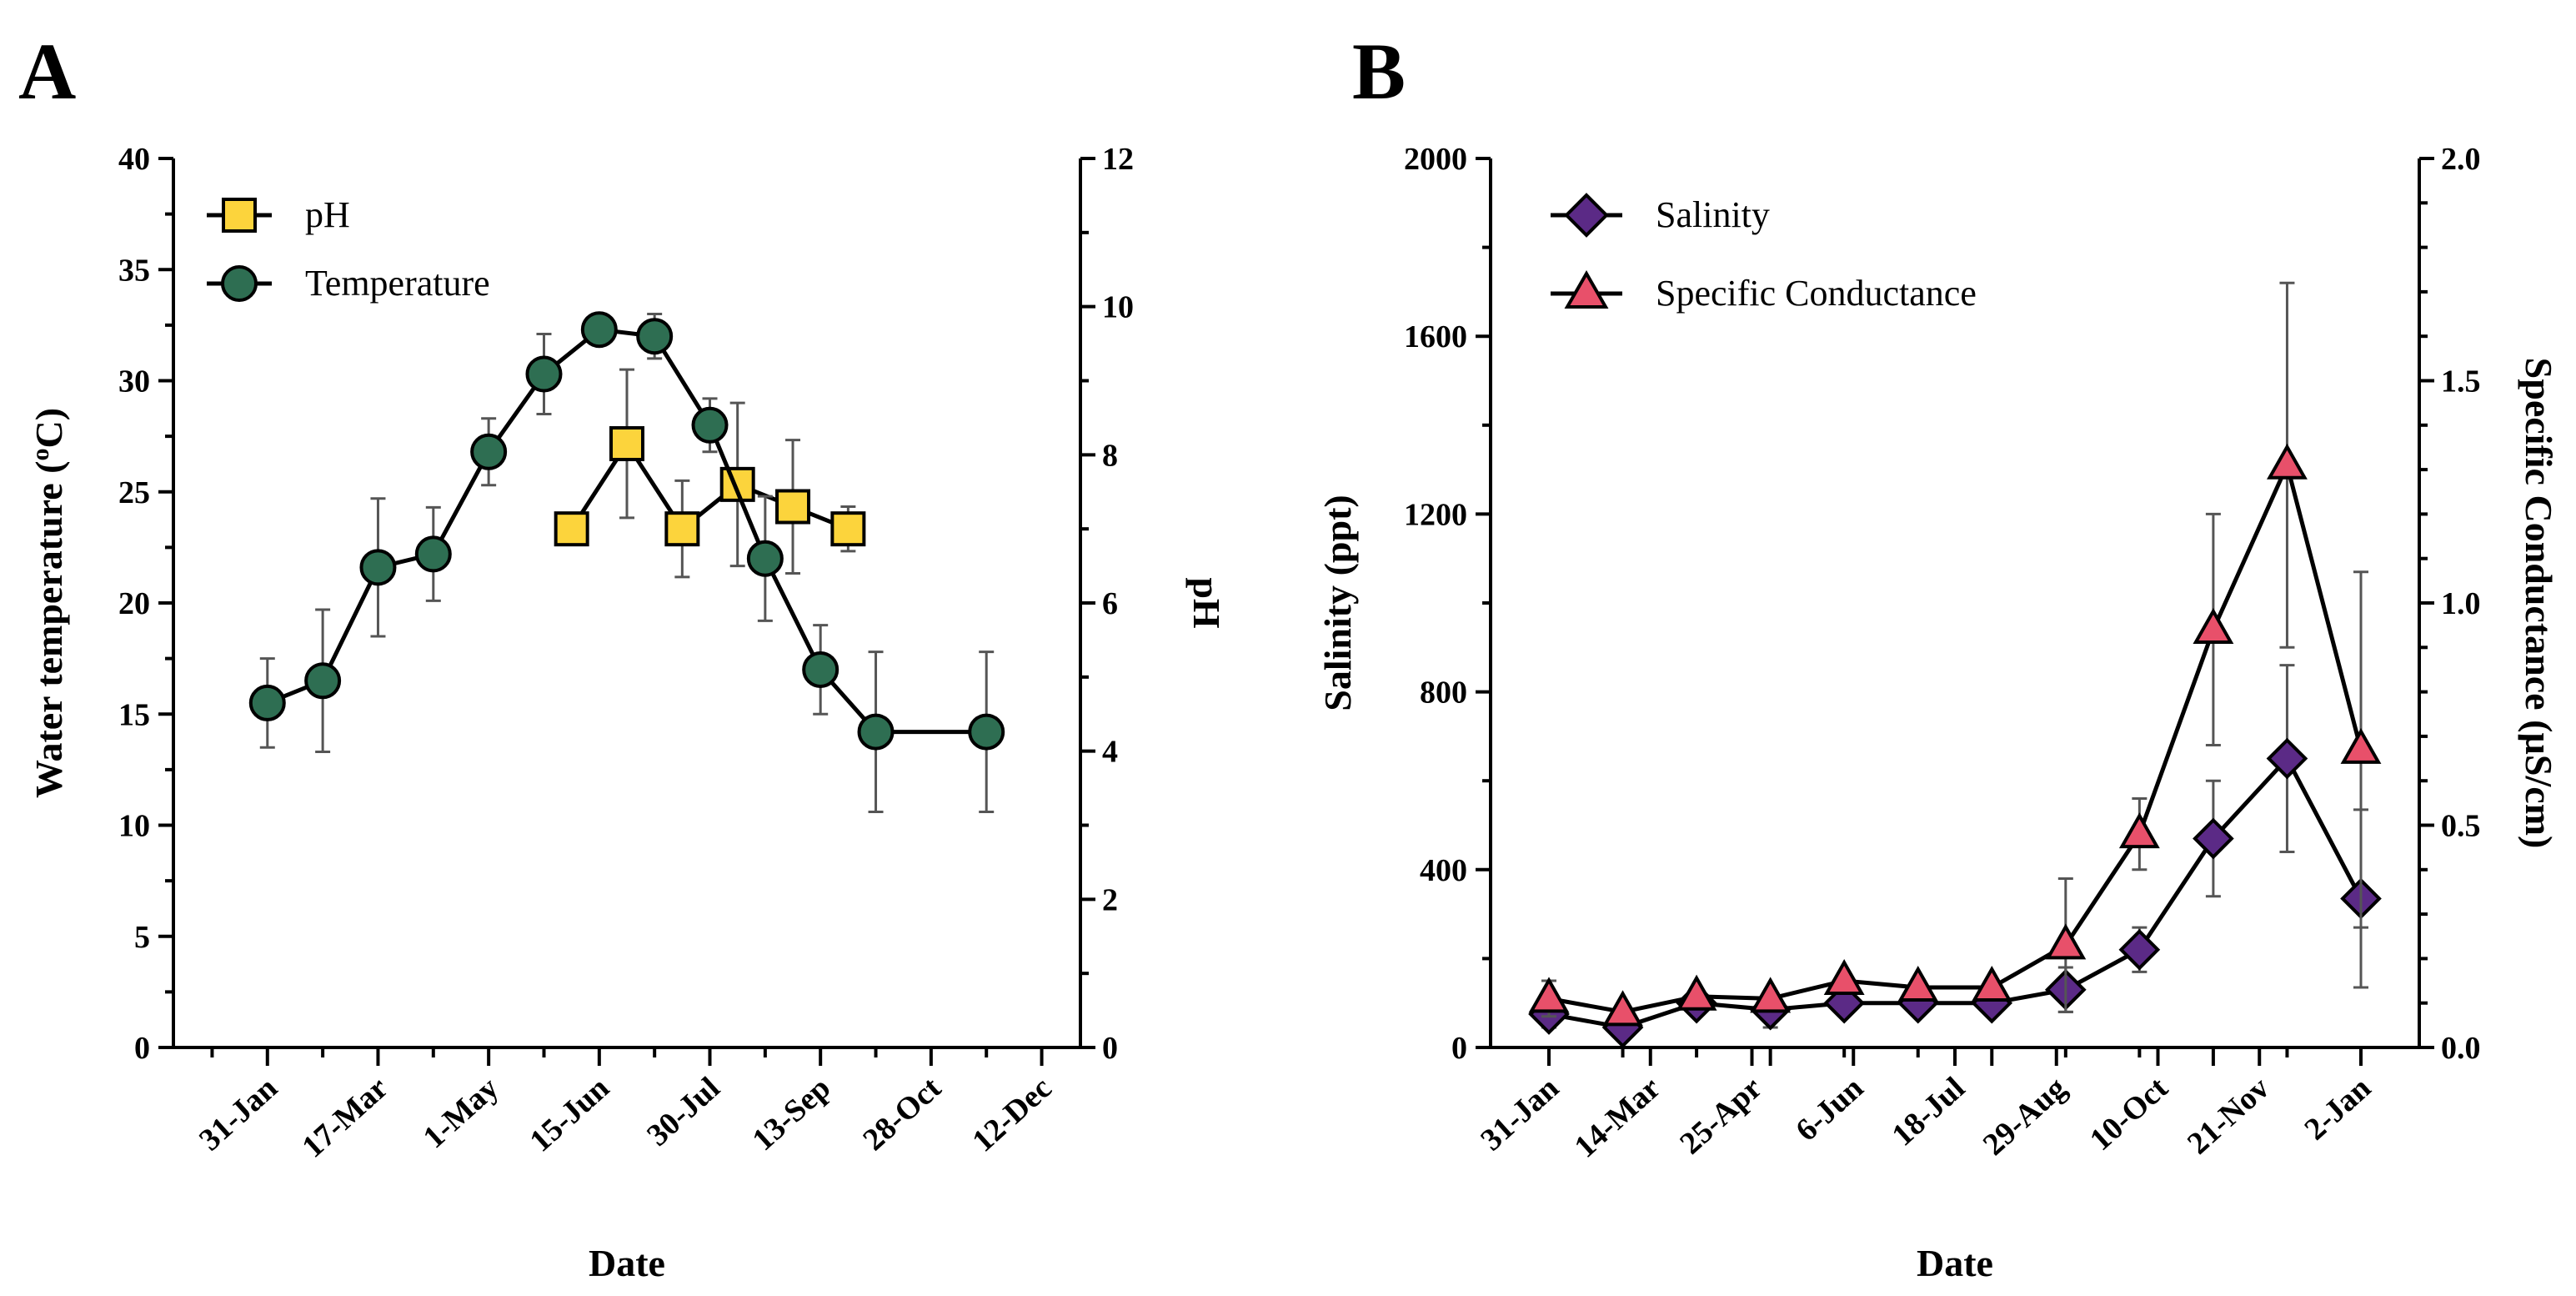 This screenshot has width=2576, height=1296. What do you see at coordinates (134, 382) in the screenshot?
I see `y-tick-label: 30` at bounding box center [134, 382].